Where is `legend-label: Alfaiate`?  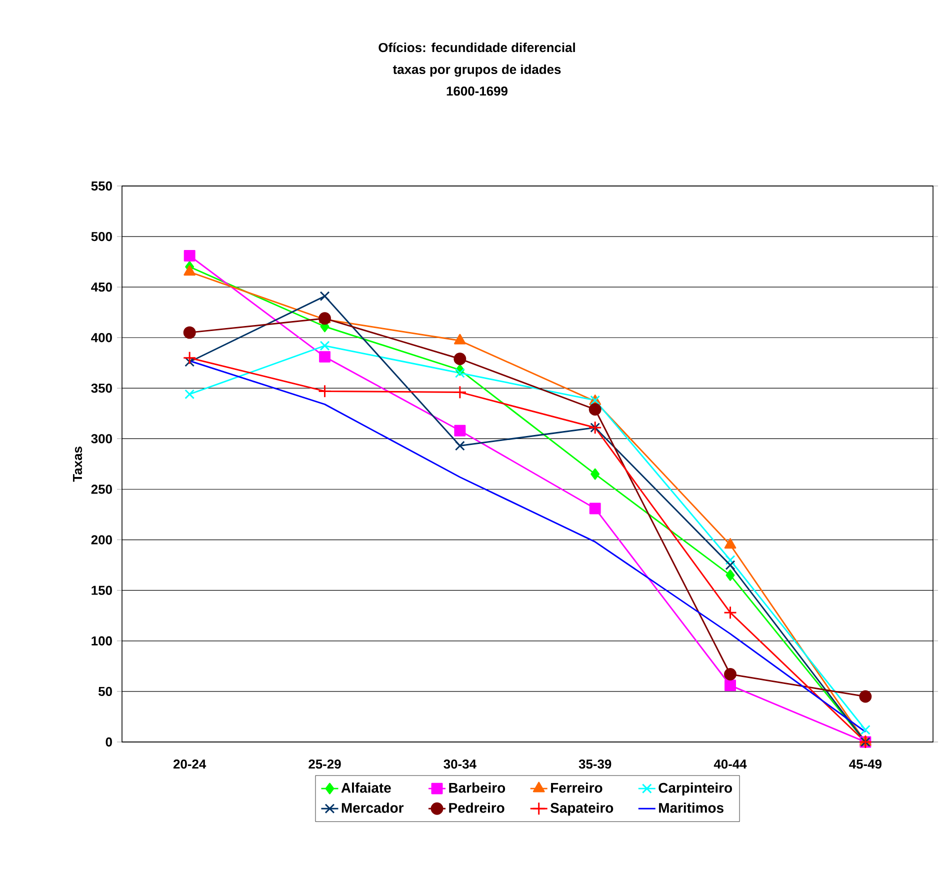 legend-label: Alfaiate is located at coordinates (366, 787).